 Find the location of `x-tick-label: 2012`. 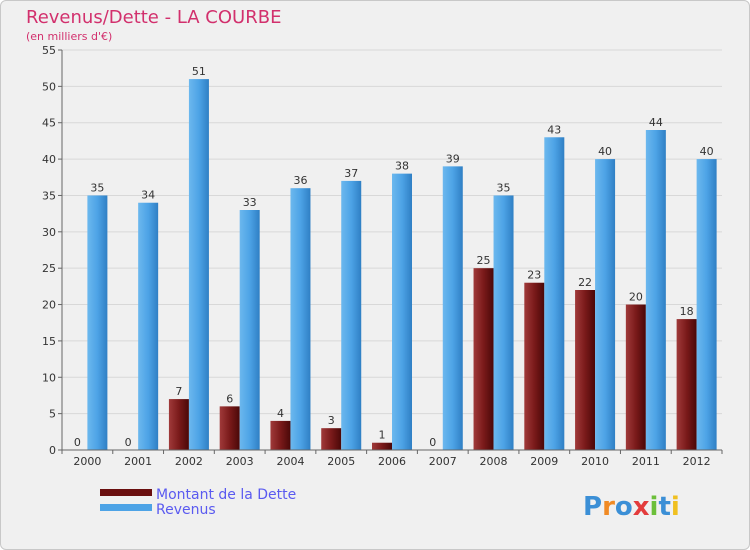

x-tick-label: 2012 is located at coordinates (697, 461).